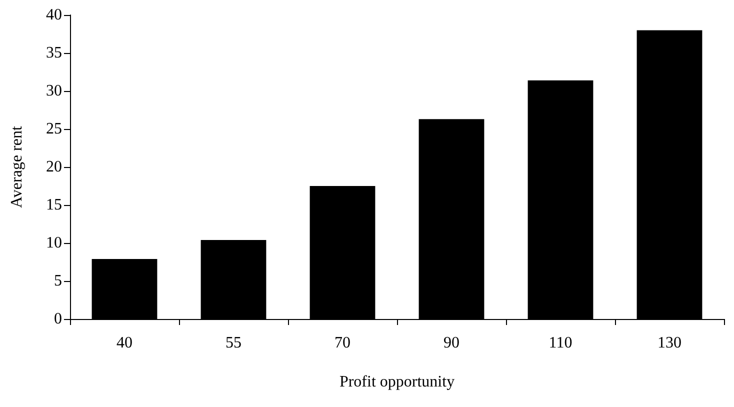  What do you see at coordinates (54, 243) in the screenshot?
I see `y-tick-label: 10` at bounding box center [54, 243].